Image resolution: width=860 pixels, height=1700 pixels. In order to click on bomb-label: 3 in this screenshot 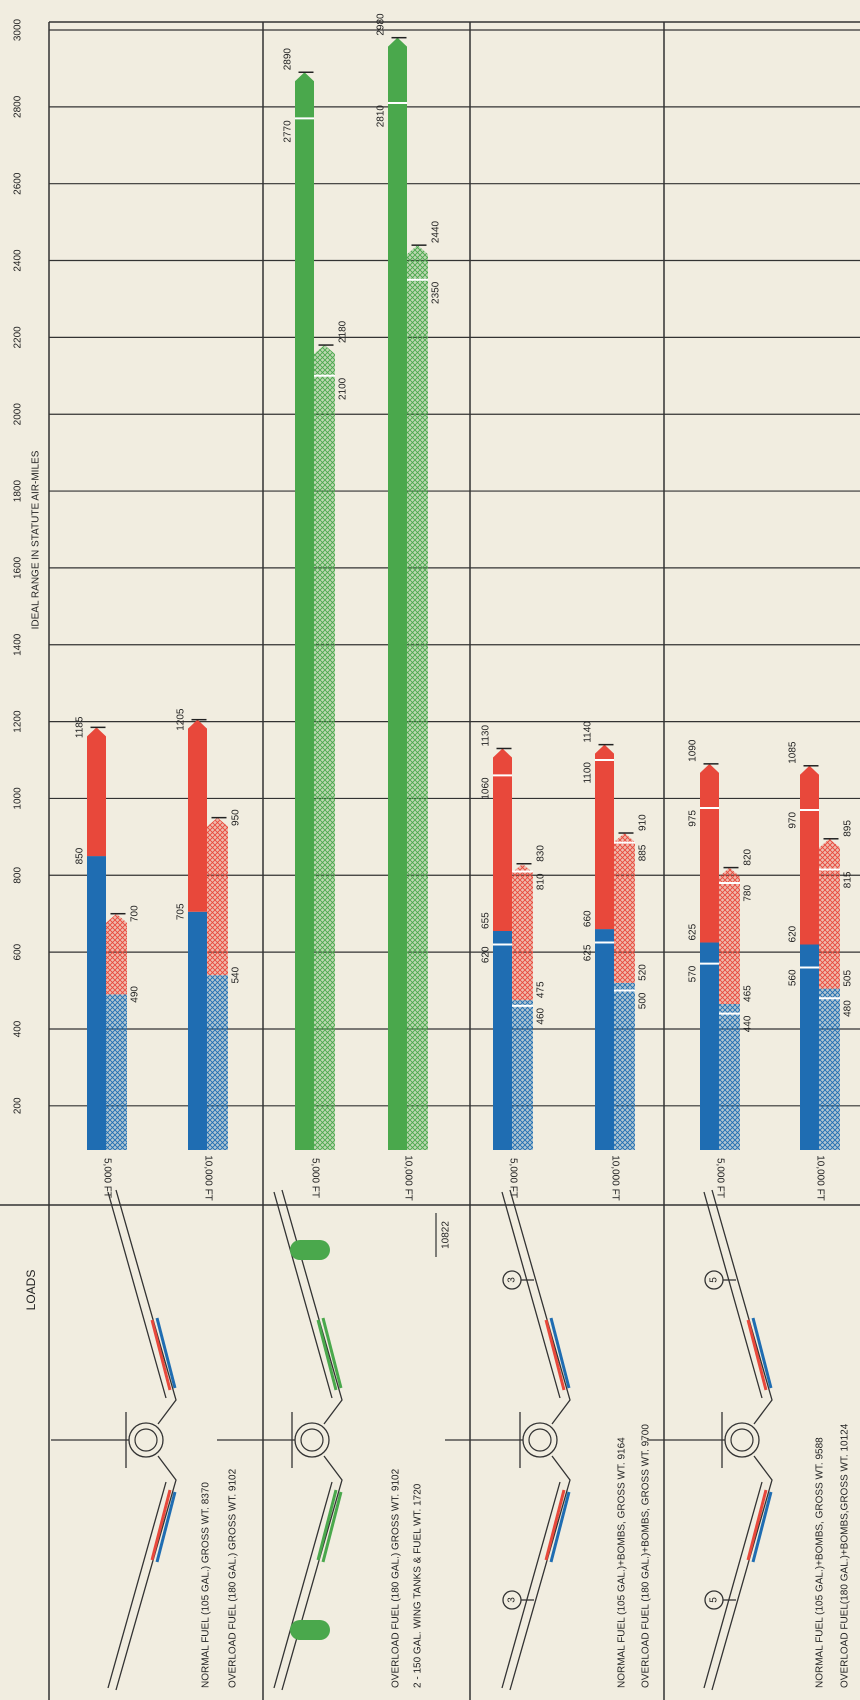, I will do `click(512, 1280)`.